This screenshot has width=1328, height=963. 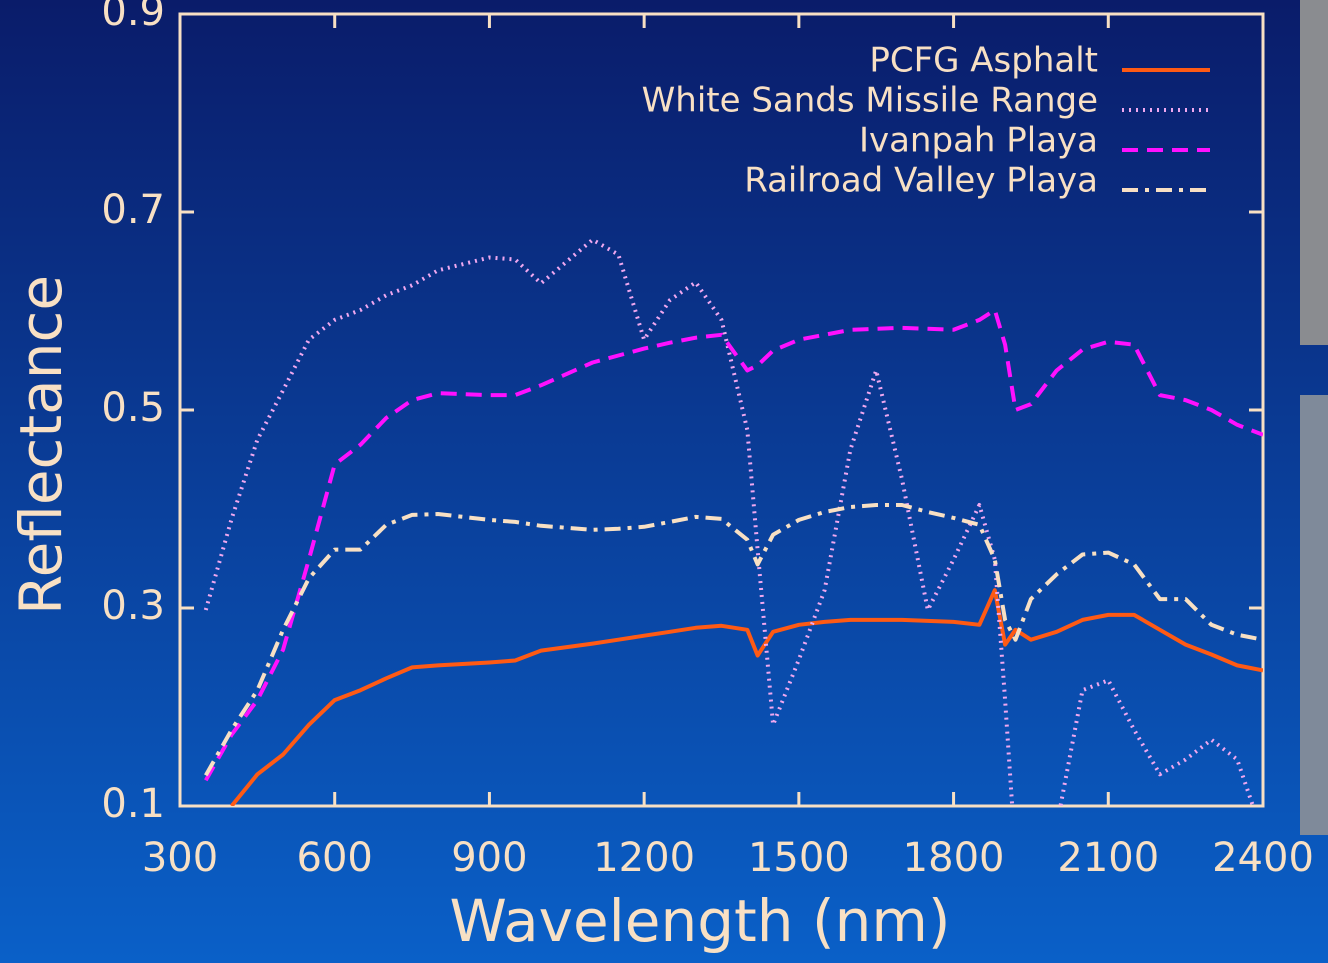 I want to click on x-tick-label: 2400, so click(x=1263, y=858).